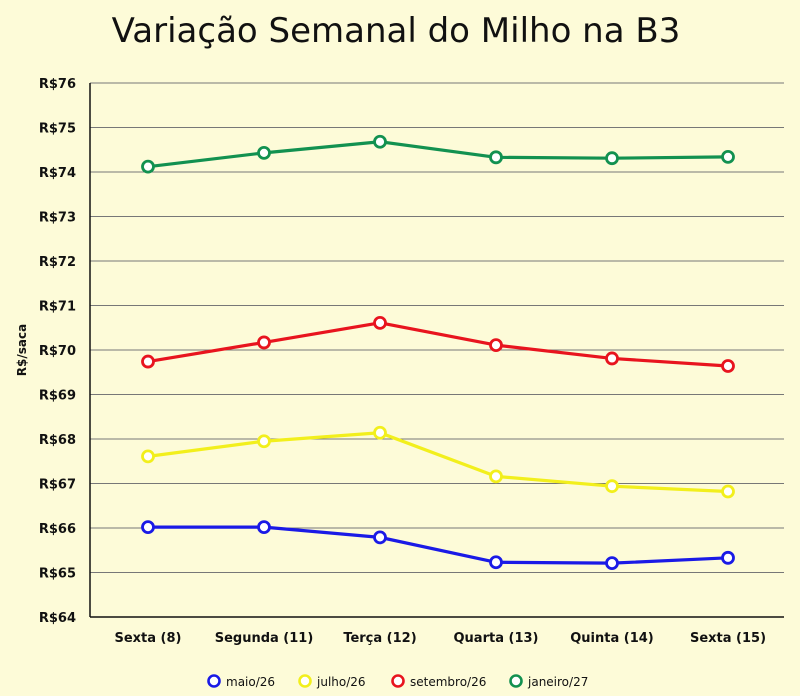 The image size is (800, 696). I want to click on legend-label: julho/26, so click(341, 682).